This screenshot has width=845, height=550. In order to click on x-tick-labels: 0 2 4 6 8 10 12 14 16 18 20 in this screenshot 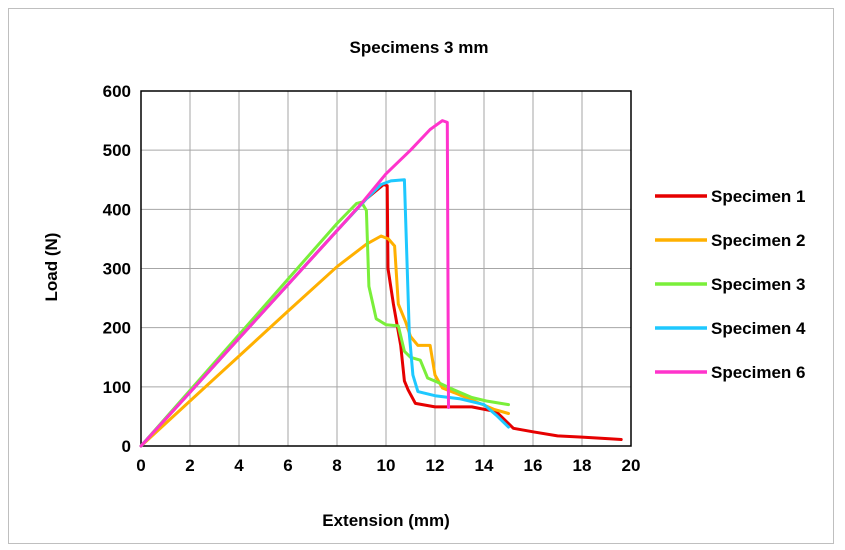, I will do `click(388, 465)`.